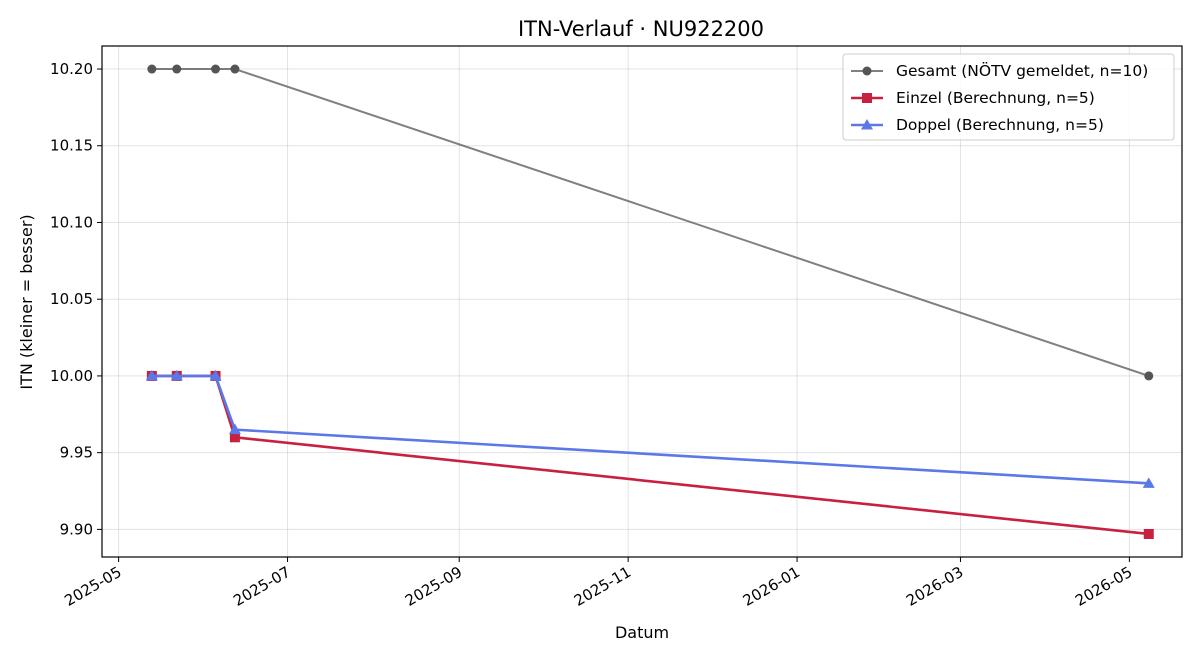 This screenshot has height=660, width=1200. What do you see at coordinates (71, 222) in the screenshot?
I see `y-tick-label: 10.10` at bounding box center [71, 222].